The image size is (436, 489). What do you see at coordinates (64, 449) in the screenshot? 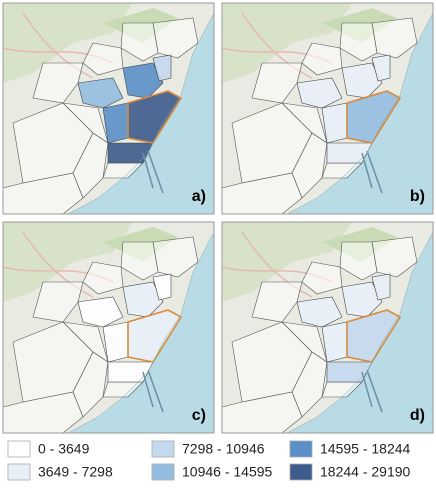
I see `legend-label: 0 - 3649` at bounding box center [64, 449].